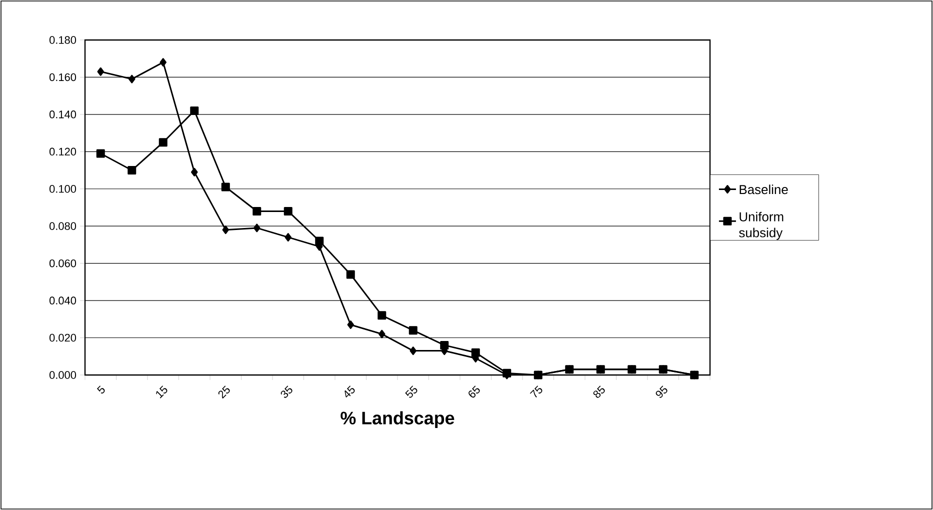 The image size is (933, 510). What do you see at coordinates (536, 392) in the screenshot?
I see `x-tick-label: 75` at bounding box center [536, 392].